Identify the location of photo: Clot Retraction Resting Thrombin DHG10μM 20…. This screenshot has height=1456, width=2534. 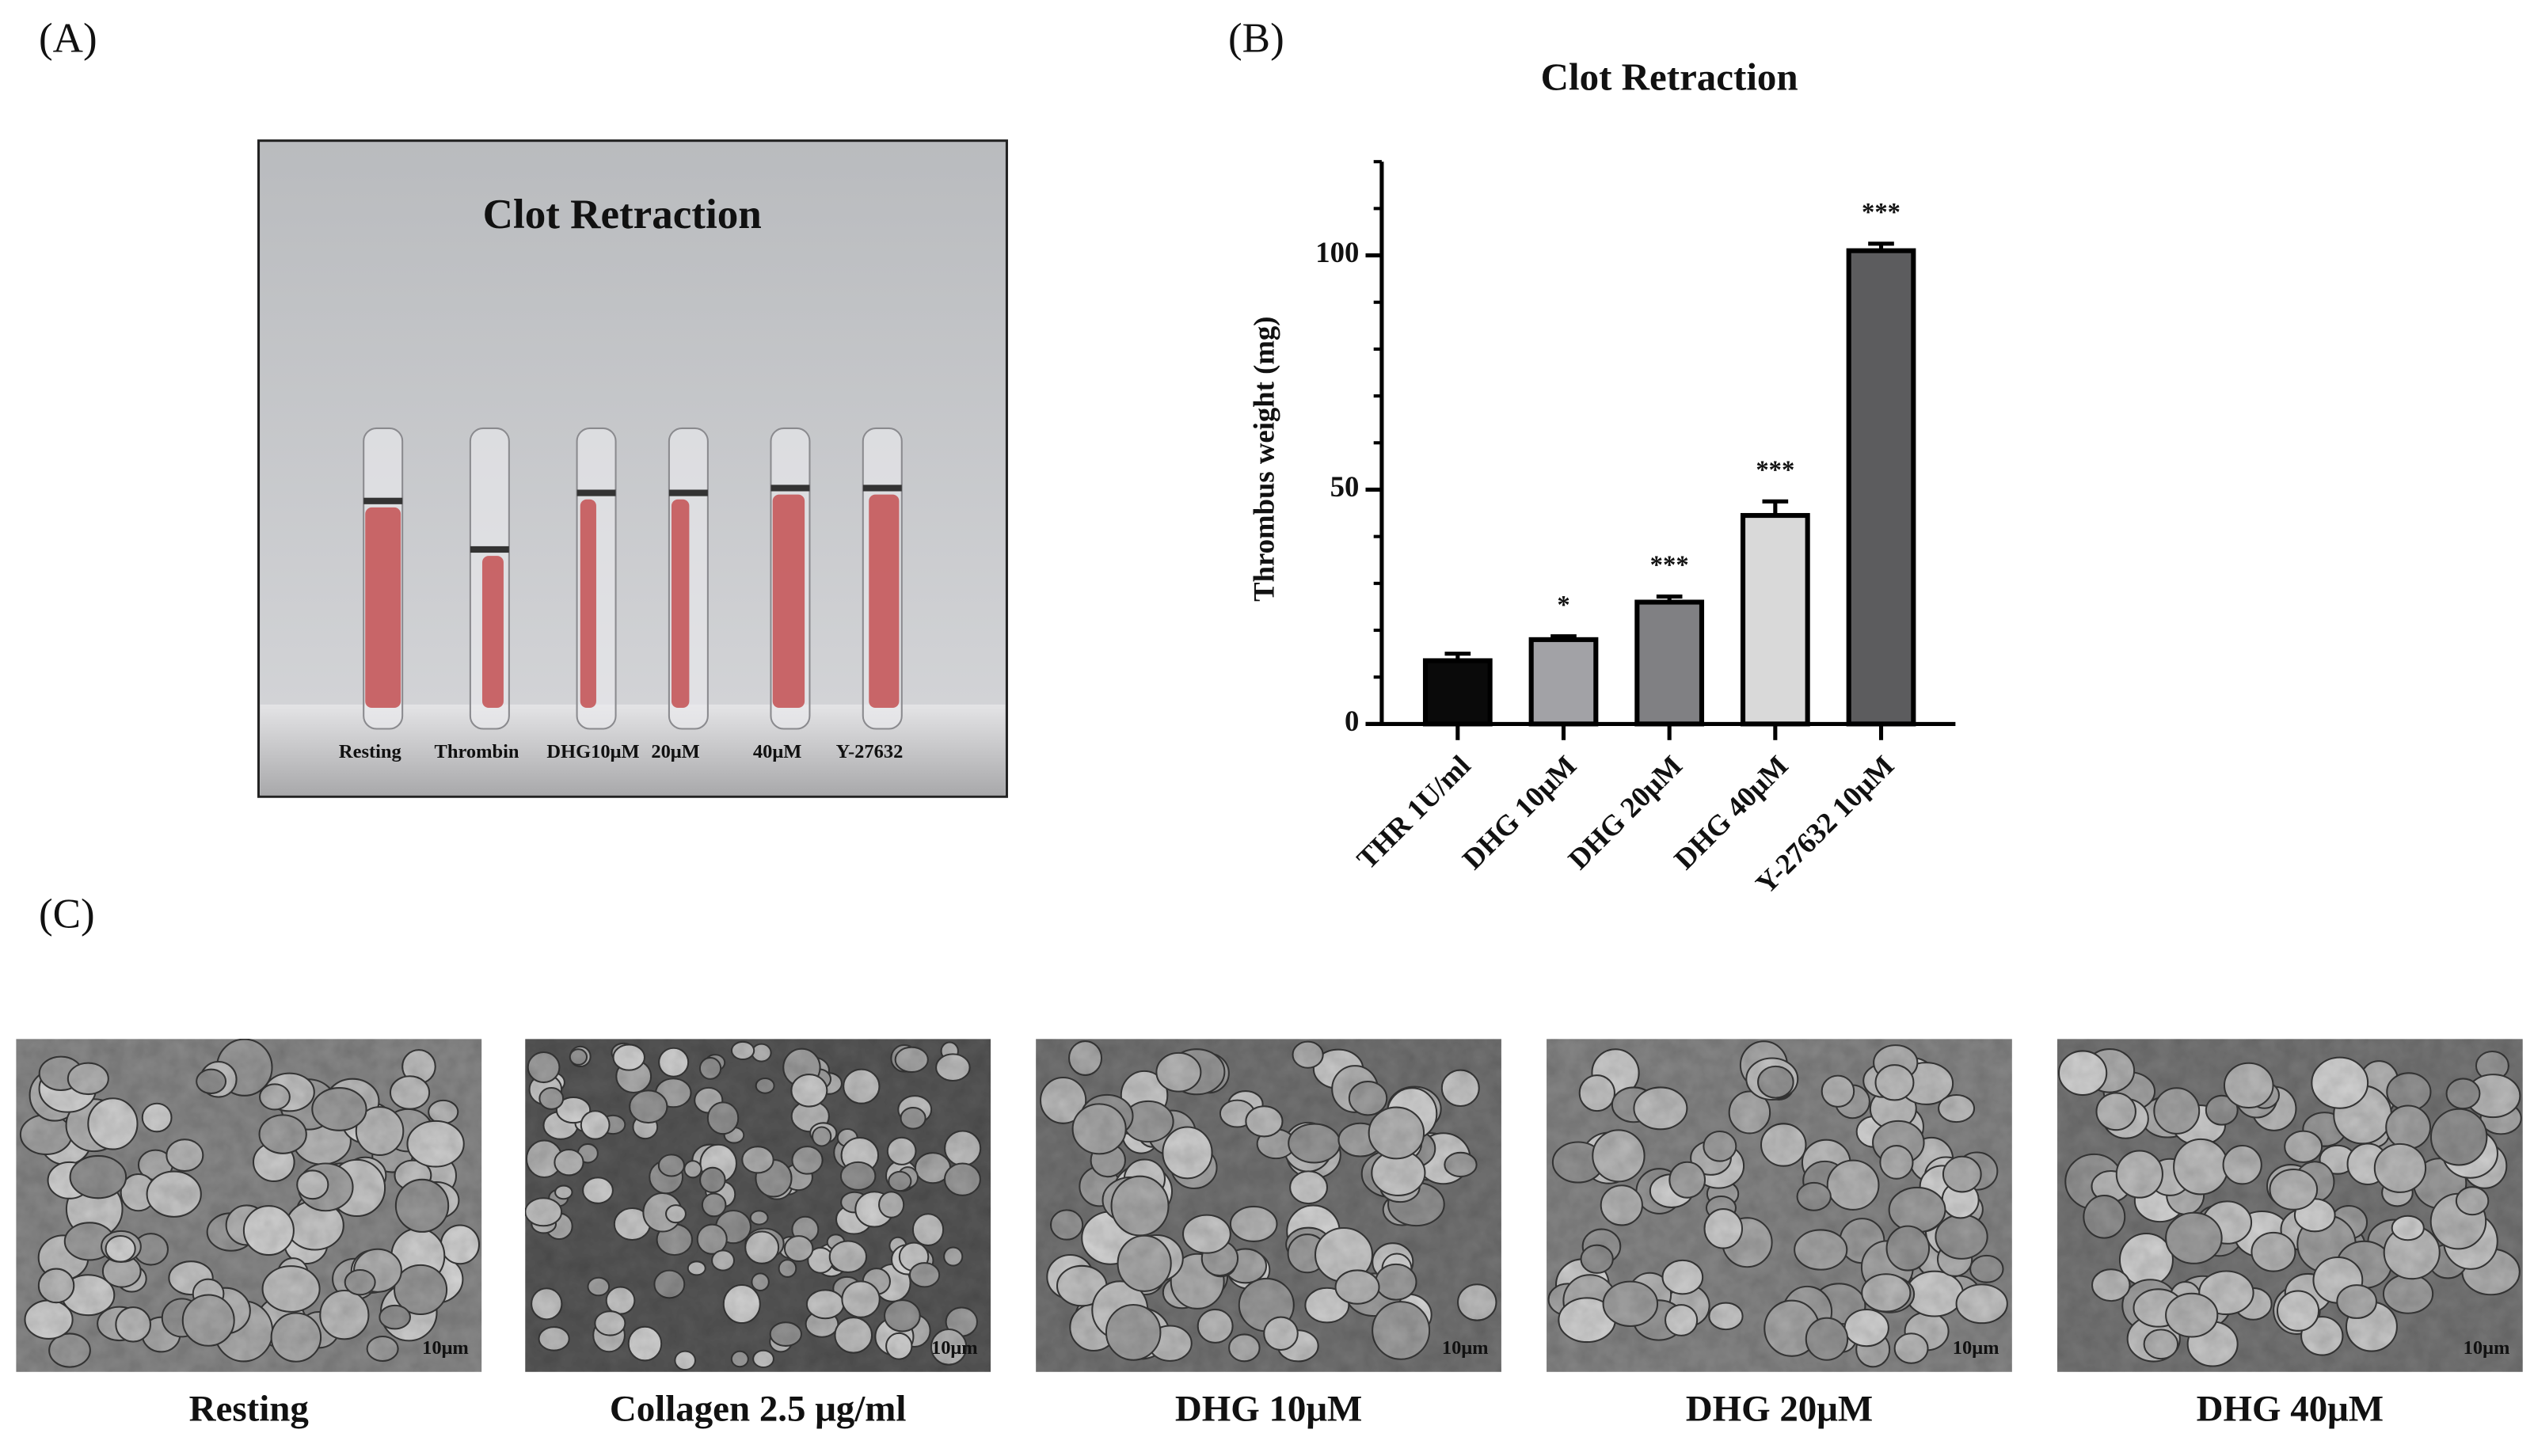
(632, 468).